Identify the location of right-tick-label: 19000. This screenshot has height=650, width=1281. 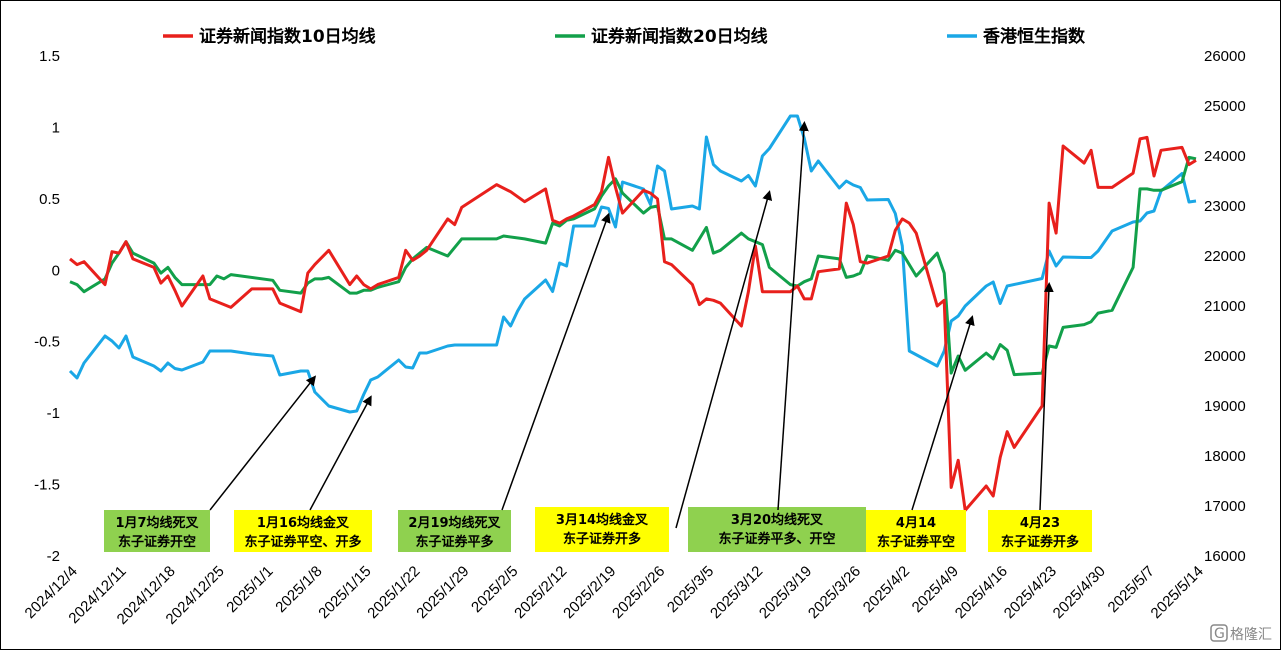
(1225, 406).